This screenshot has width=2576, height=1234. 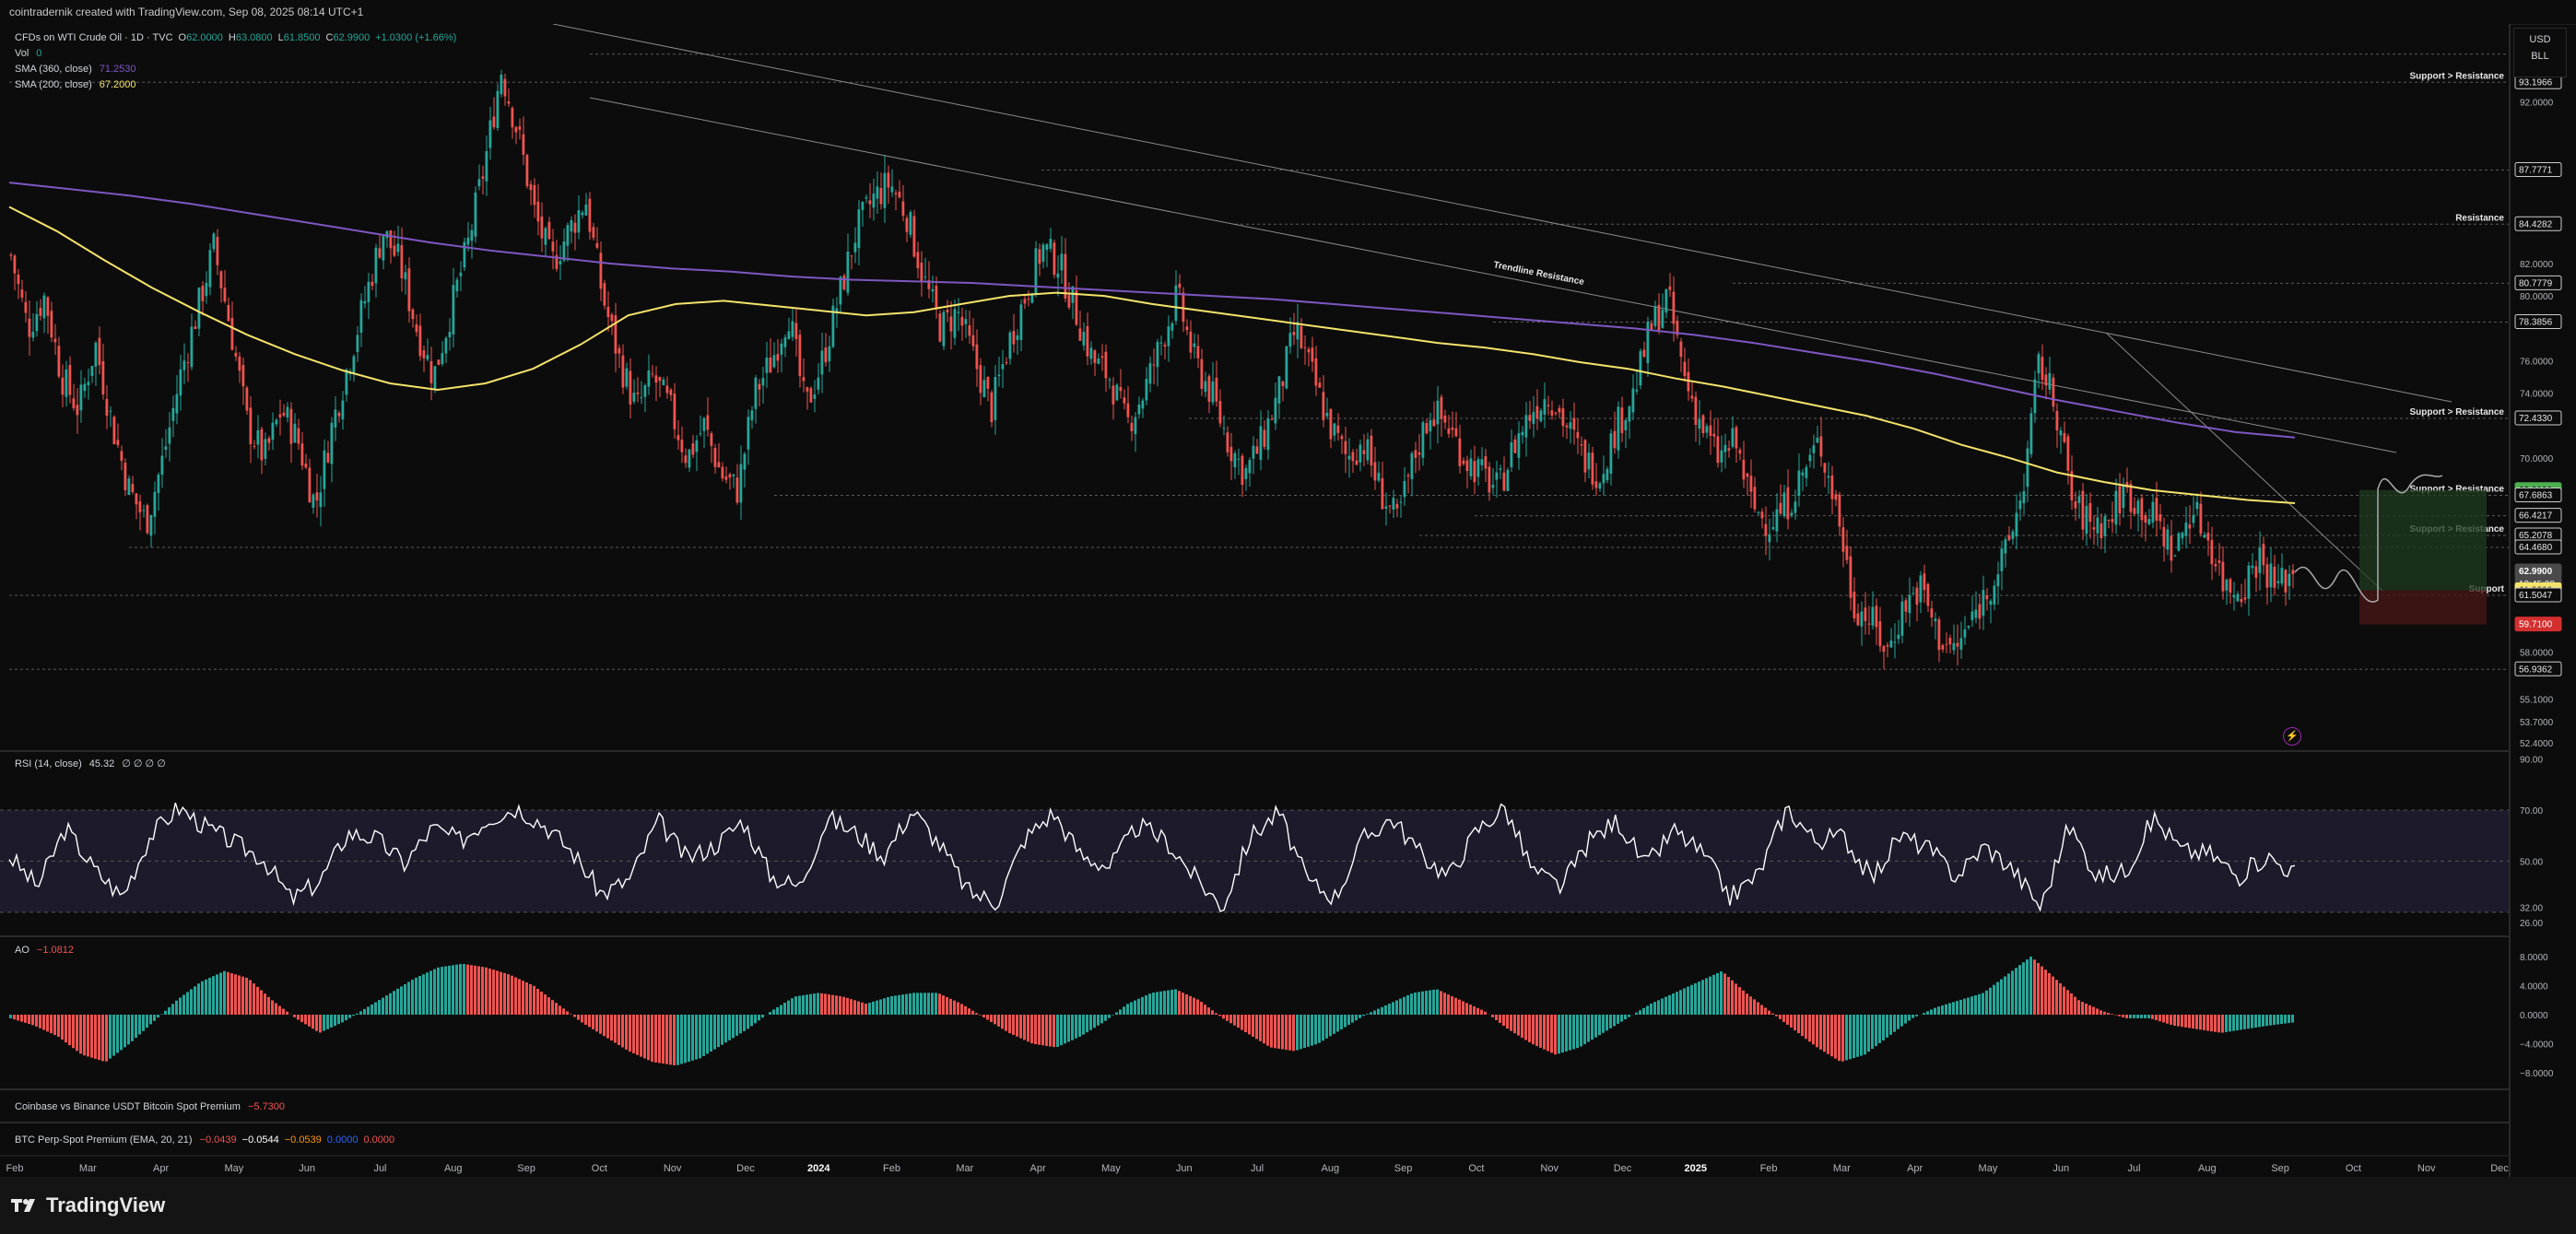 What do you see at coordinates (964, 1168) in the screenshot?
I see `time-tick-label: Mar` at bounding box center [964, 1168].